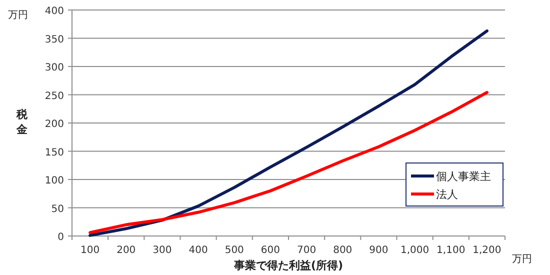  Describe the element at coordinates (415, 250) in the screenshot. I see `x-tick-label: 1,000` at that location.